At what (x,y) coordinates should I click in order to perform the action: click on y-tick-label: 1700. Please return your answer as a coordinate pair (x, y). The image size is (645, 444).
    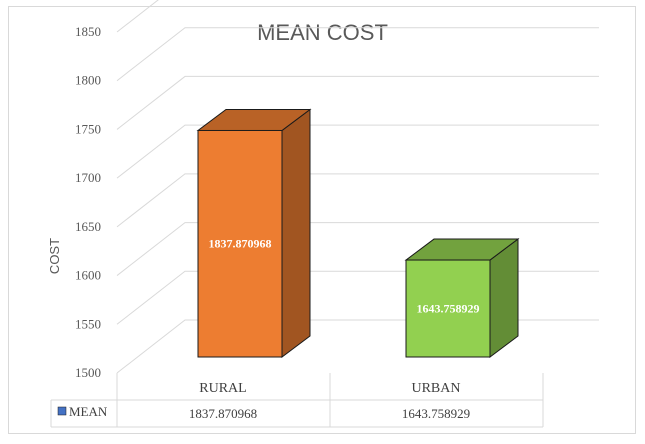
    Looking at the image, I should click on (88, 177).